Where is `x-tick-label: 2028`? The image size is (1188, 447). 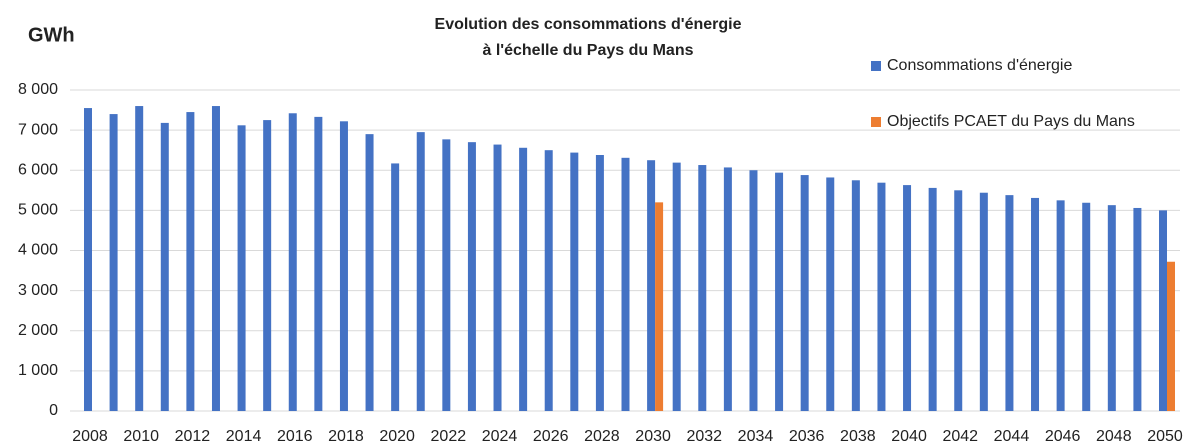 x-tick-label: 2028 is located at coordinates (602, 436).